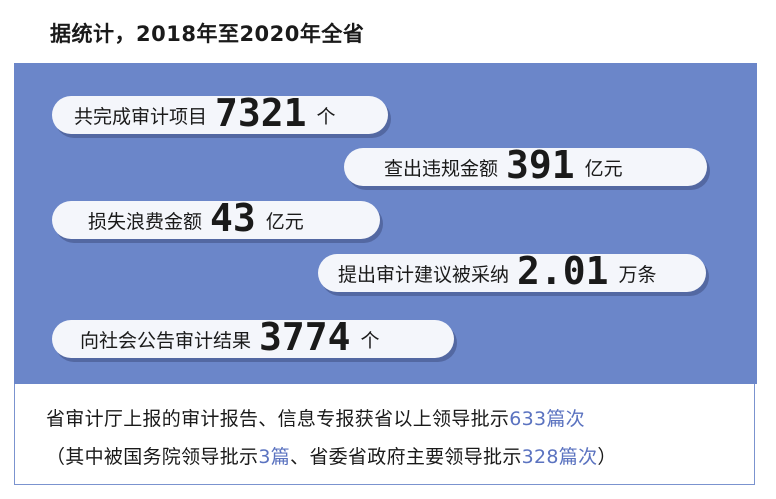 The height and width of the screenshot is (499, 776). What do you see at coordinates (274, 457) in the screenshot?
I see `footer-highlight: 3篇` at bounding box center [274, 457].